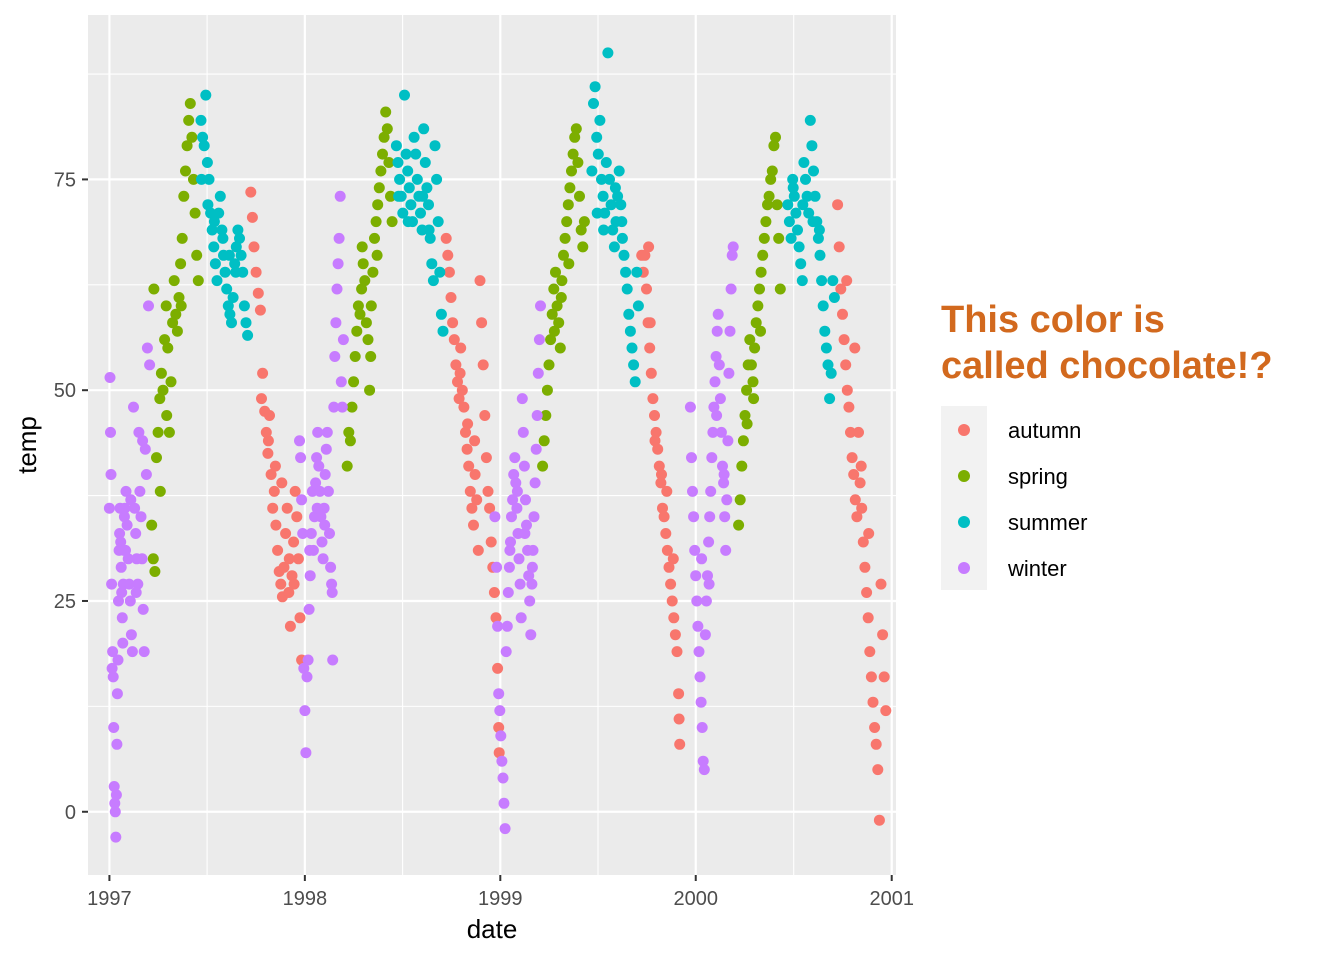 This screenshot has height=960, width=1344. Describe the element at coordinates (65, 602) in the screenshot. I see `y-tick-label: 25` at that location.